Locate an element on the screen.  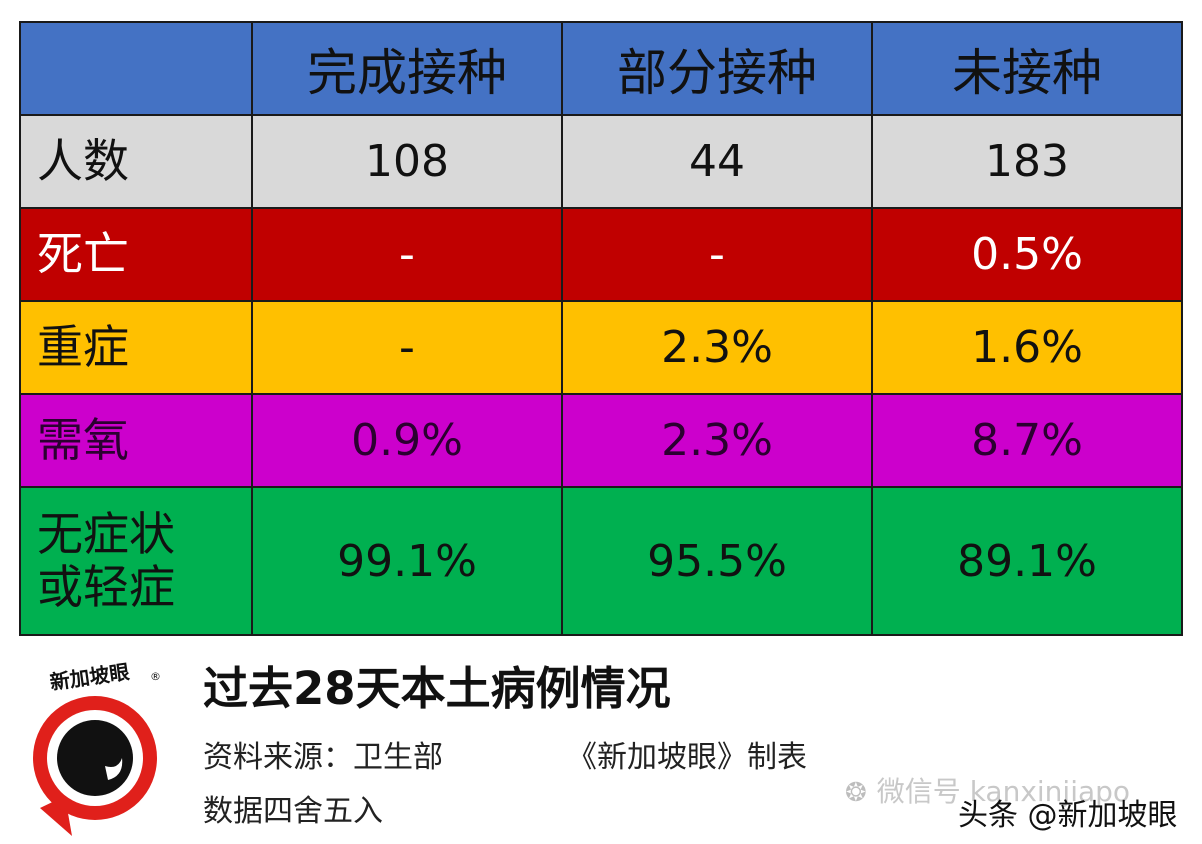
row-label-mild: 无症状 或轻症 is located at coordinates (136, 561).